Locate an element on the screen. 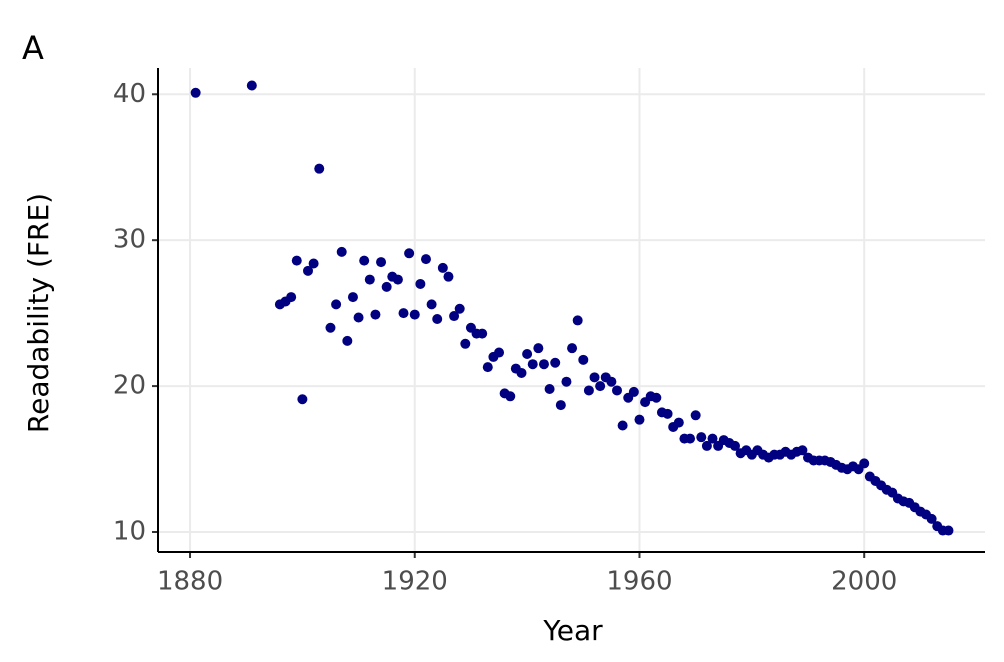 The height and width of the screenshot is (662, 1004). y-tick-label: 10 is located at coordinates (129, 532).